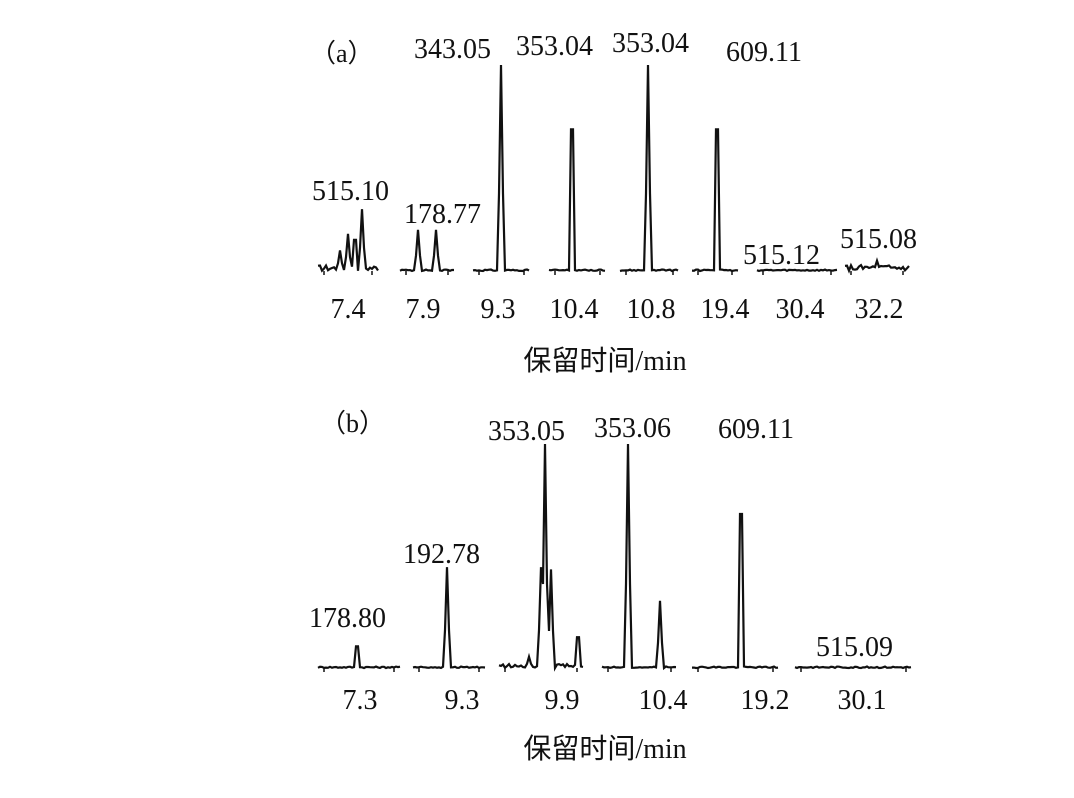  What do you see at coordinates (342, 53) in the screenshot?
I see `panel-a-label: （a）` at bounding box center [342, 53].